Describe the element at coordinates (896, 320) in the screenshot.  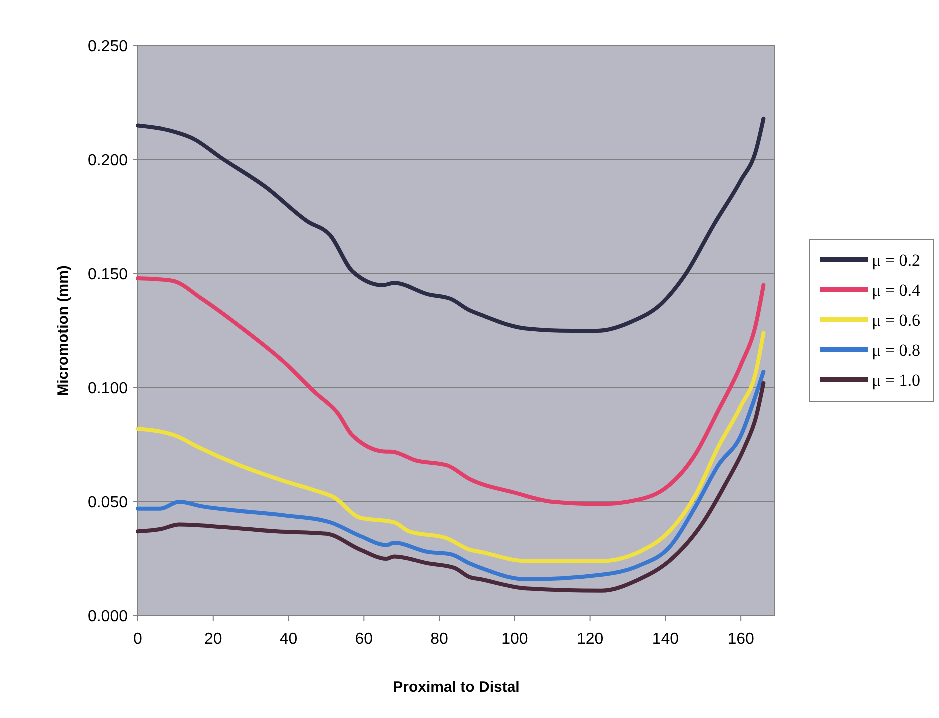
I see `legend-label: μ = 0.6` at that location.